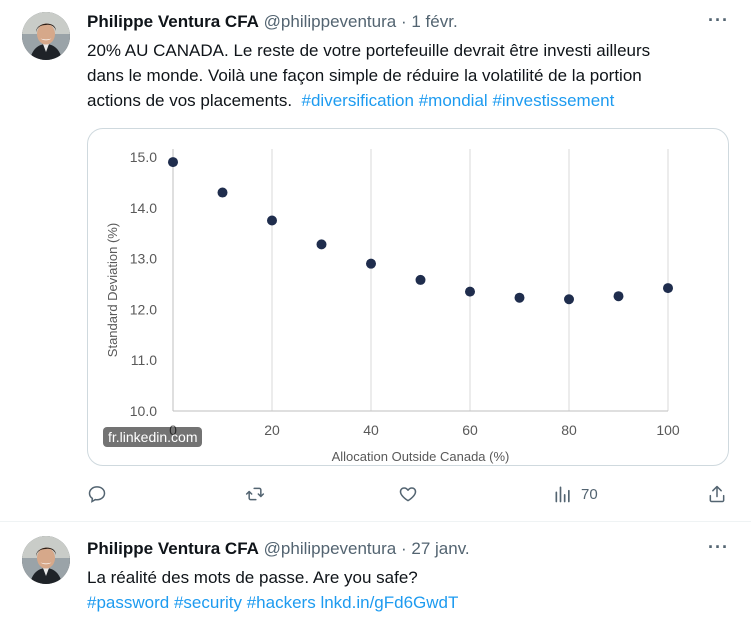 The image size is (751, 619). I want to click on y-tick-label: 15.0, so click(143, 157).